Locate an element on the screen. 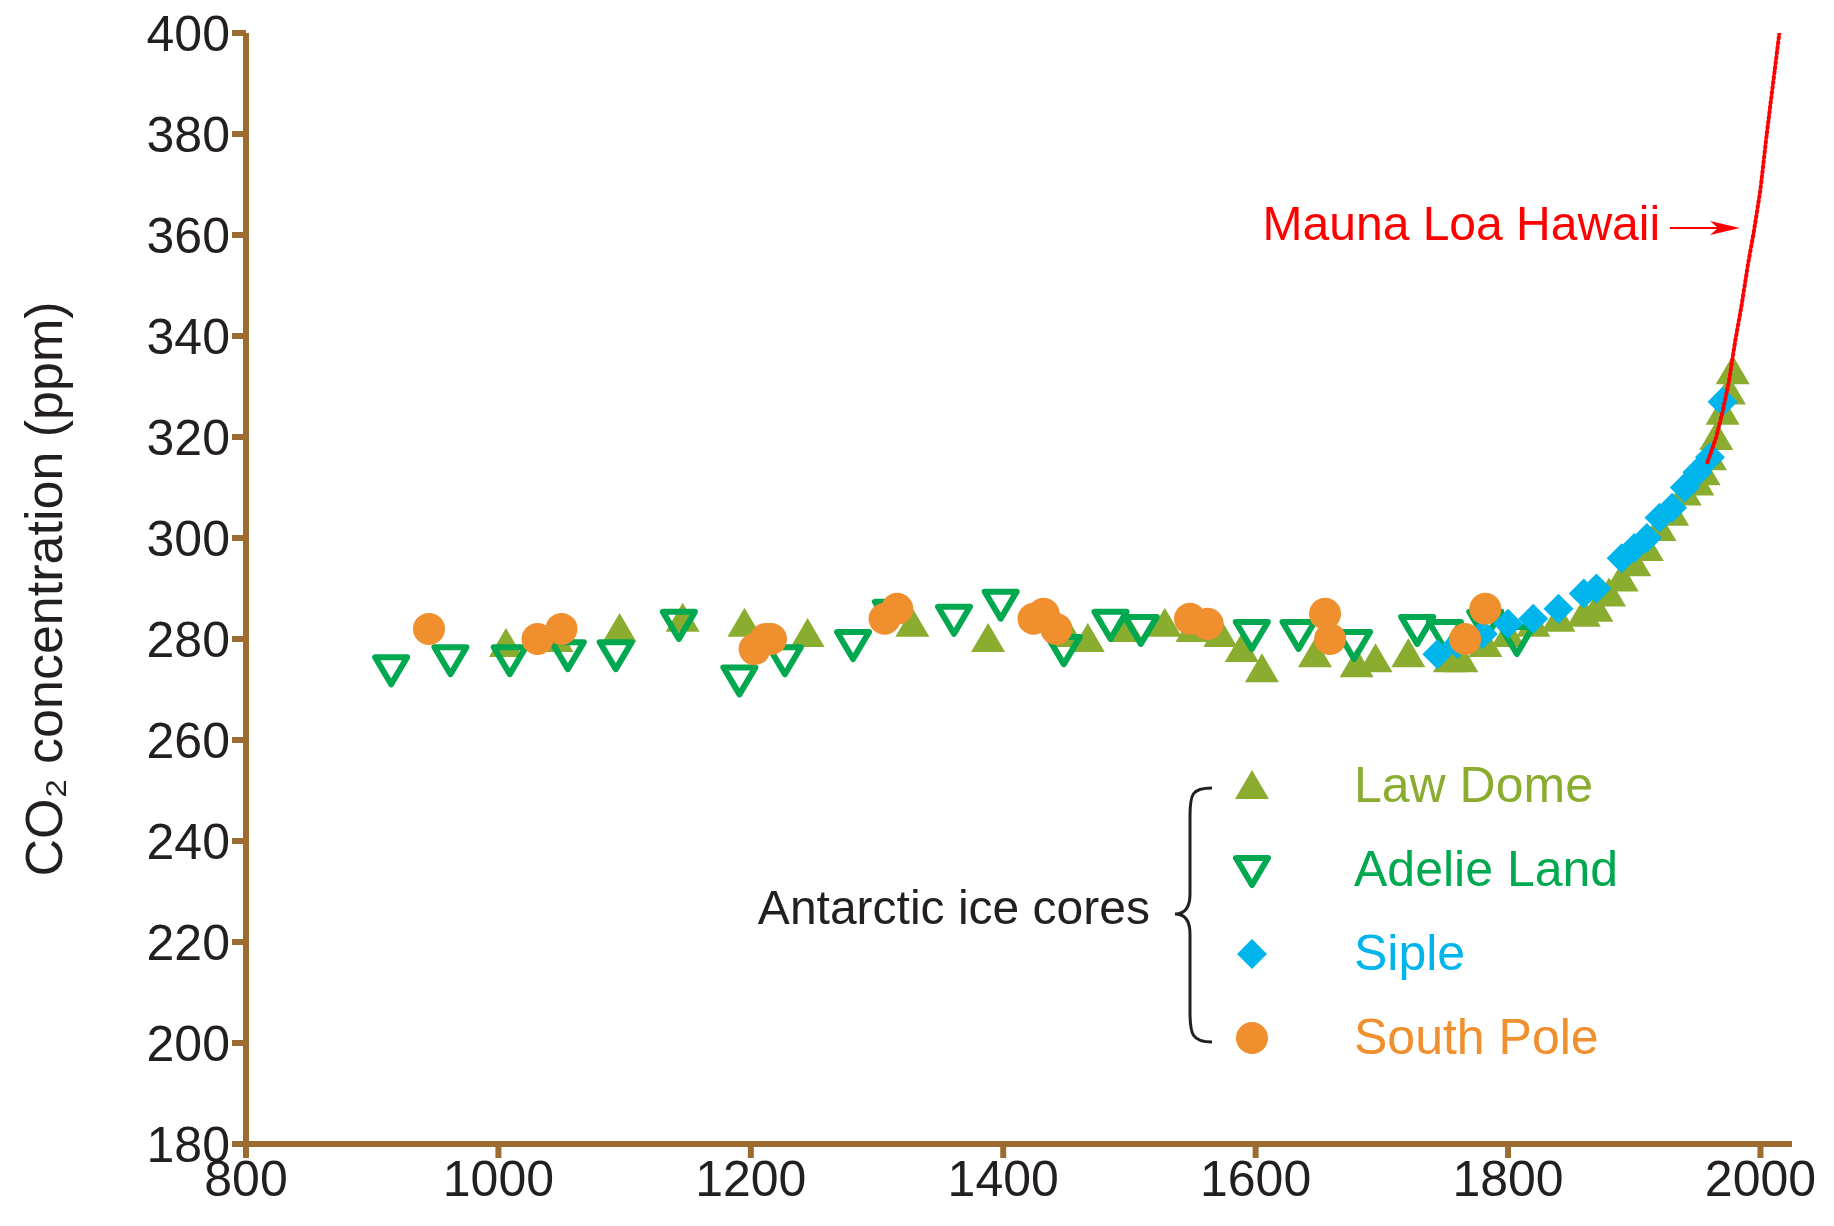 This screenshot has height=1226, width=1834. y-tick-label: 260 is located at coordinates (188, 740).